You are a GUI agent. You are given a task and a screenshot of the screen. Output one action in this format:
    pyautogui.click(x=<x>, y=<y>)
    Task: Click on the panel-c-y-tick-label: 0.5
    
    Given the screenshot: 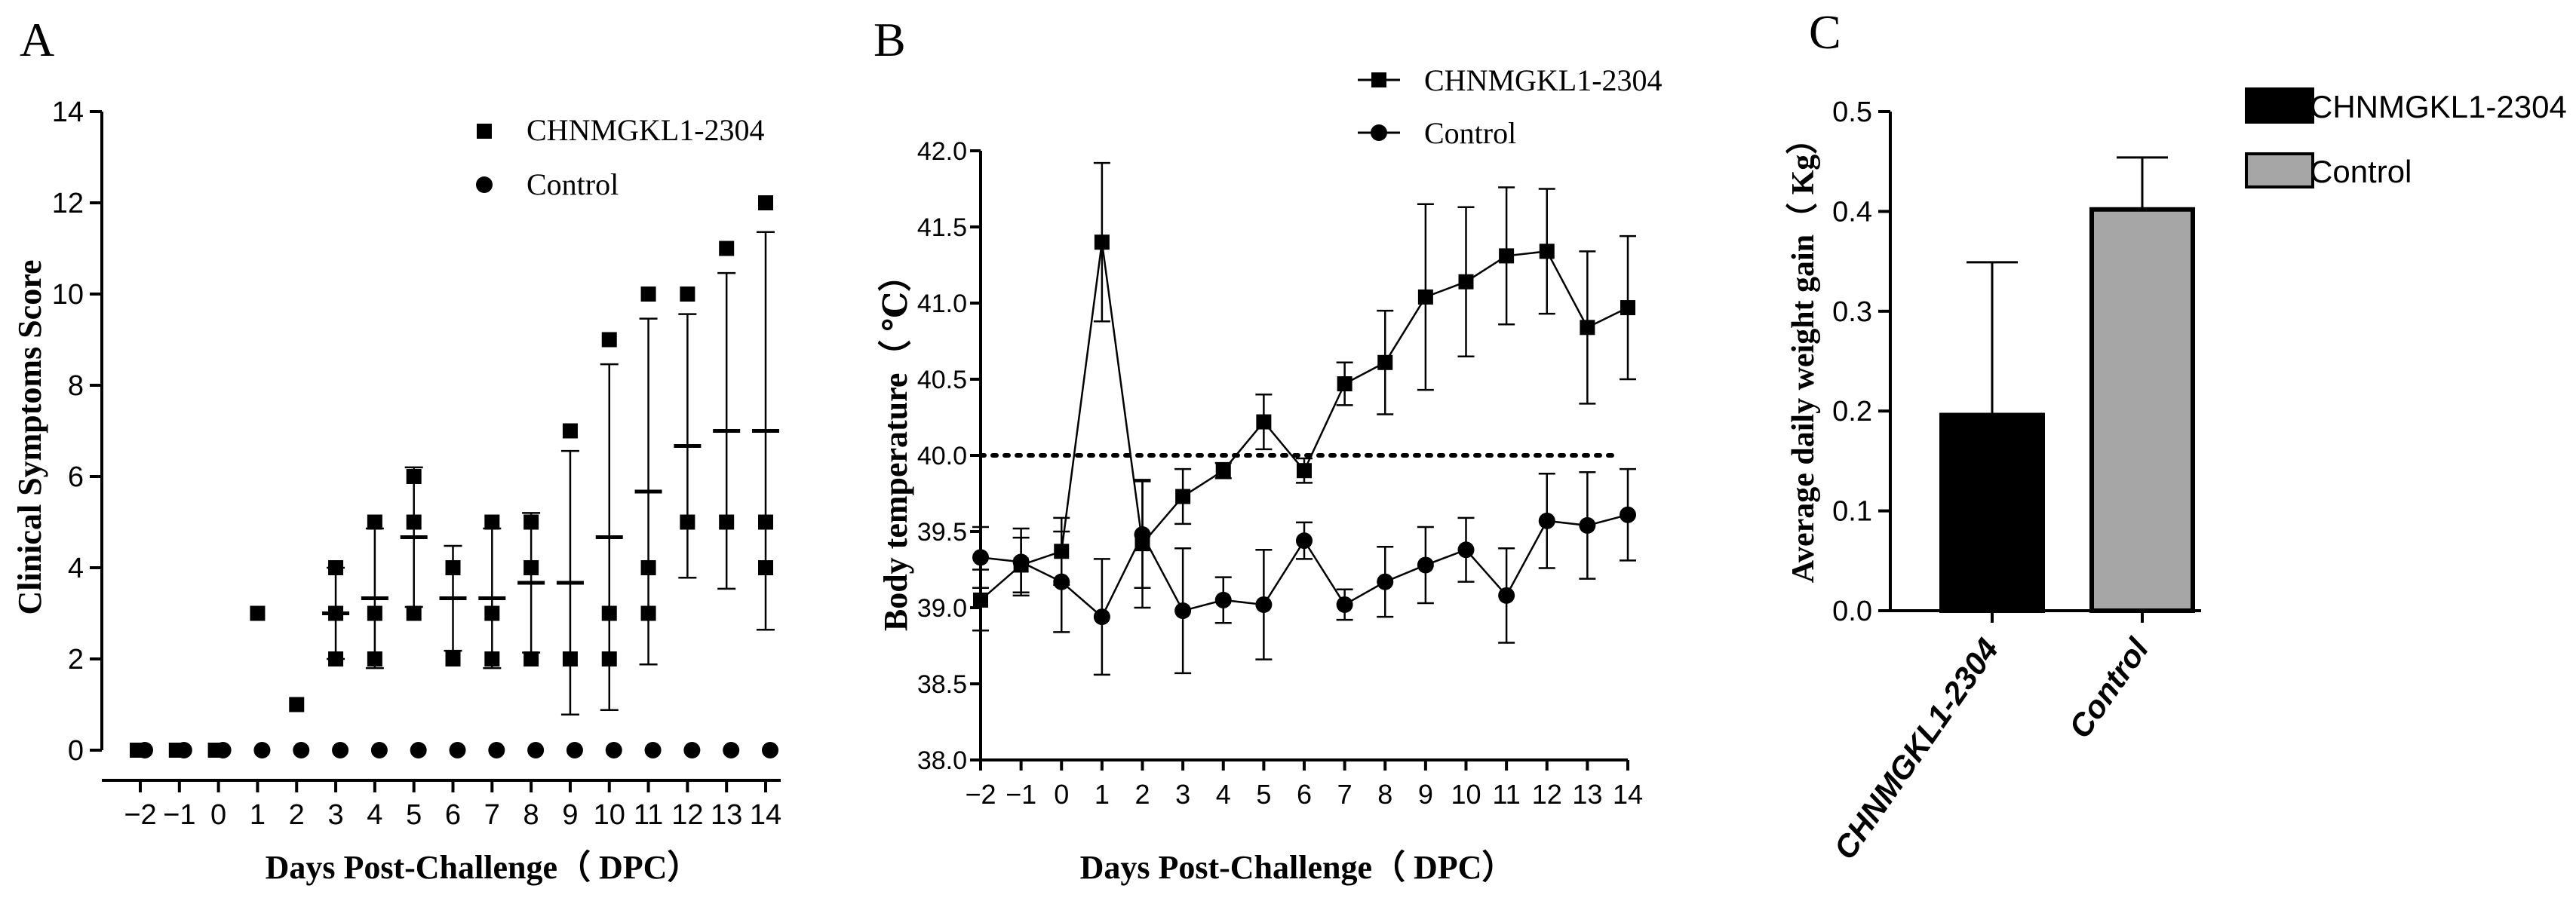 What is the action you would take?
    pyautogui.click(x=1852, y=112)
    